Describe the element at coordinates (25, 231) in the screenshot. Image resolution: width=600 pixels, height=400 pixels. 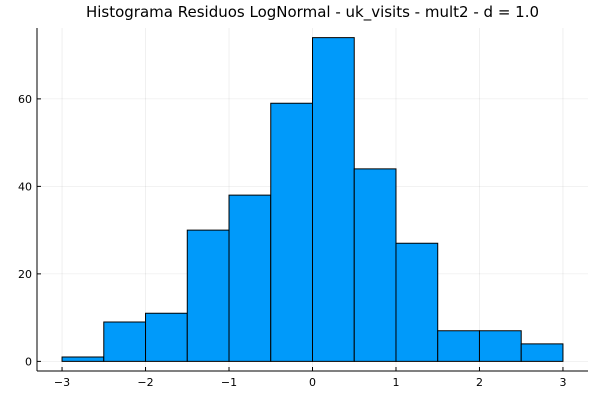
I see `y-tick-labels: 0 20 40 60` at that location.